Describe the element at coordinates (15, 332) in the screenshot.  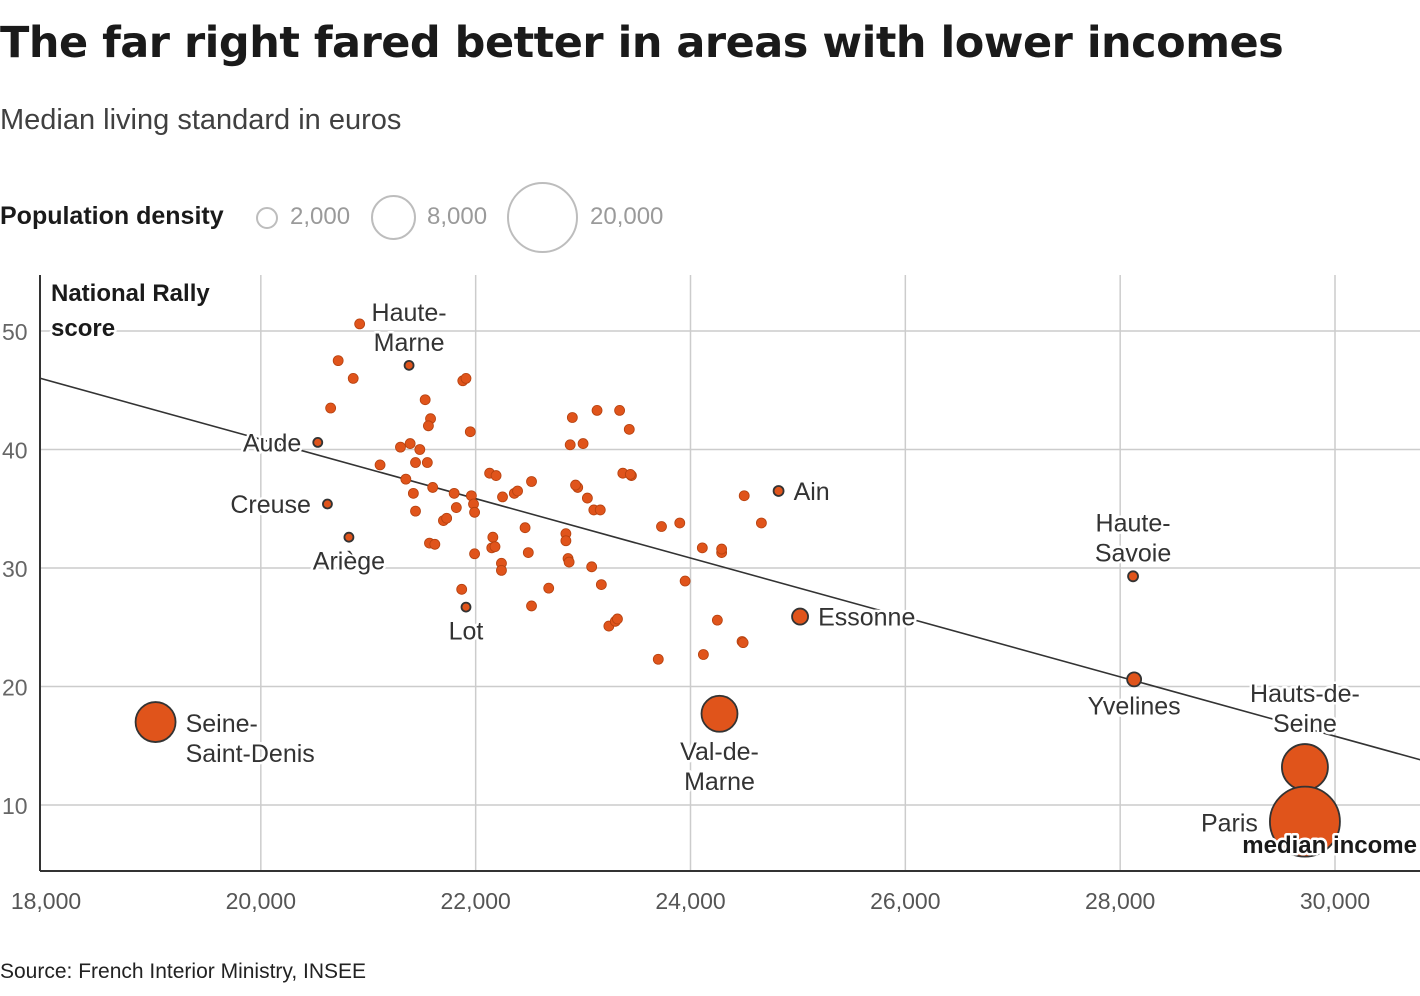
I see `y-tick-label: 50` at that location.